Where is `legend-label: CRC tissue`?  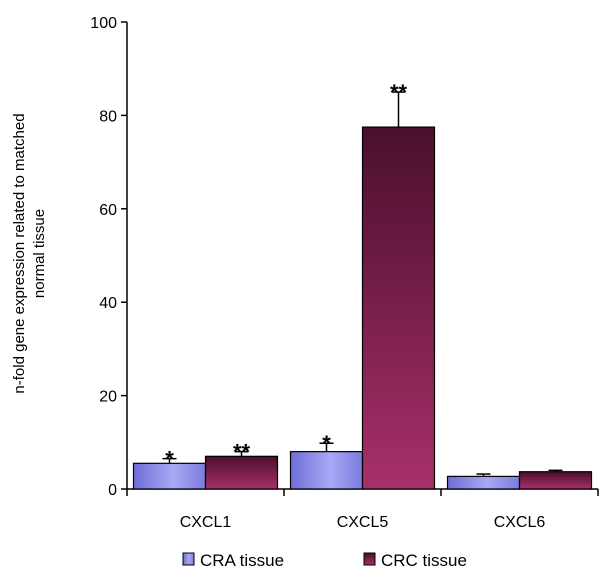 legend-label: CRC tissue is located at coordinates (424, 560).